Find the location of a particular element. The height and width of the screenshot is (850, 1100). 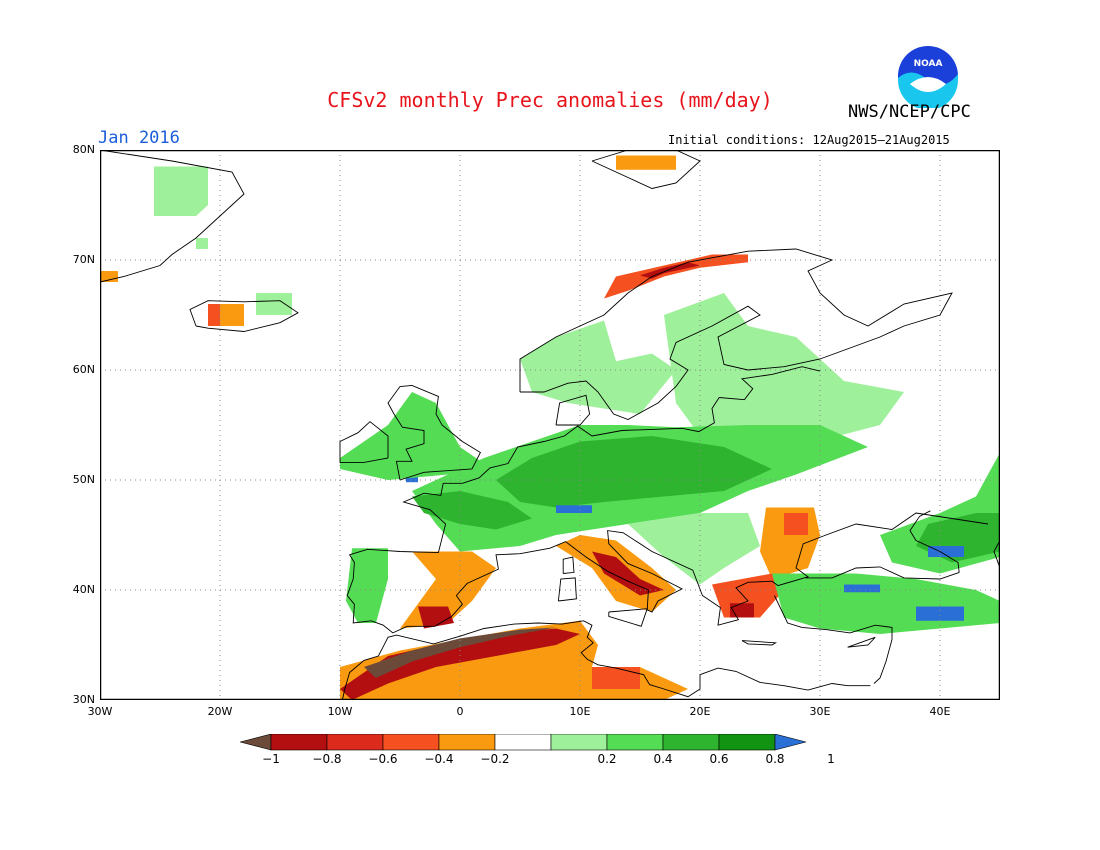

coastline-svalbard is located at coordinates (646, 169).